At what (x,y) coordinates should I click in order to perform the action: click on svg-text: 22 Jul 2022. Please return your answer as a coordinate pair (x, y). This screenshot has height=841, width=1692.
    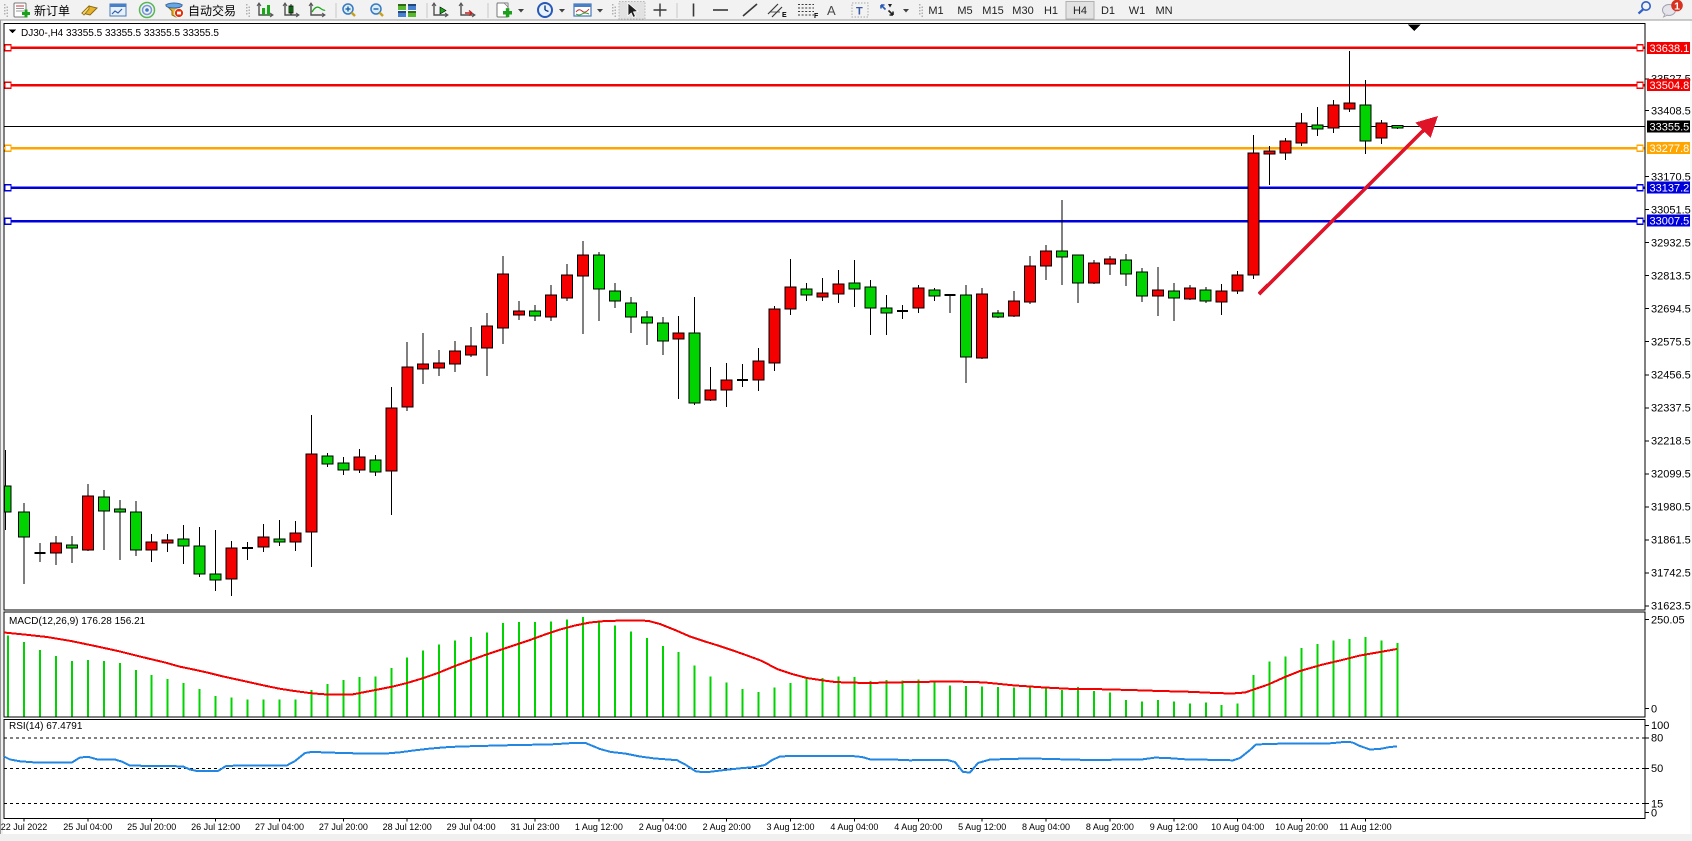
    Looking at the image, I should click on (24, 827).